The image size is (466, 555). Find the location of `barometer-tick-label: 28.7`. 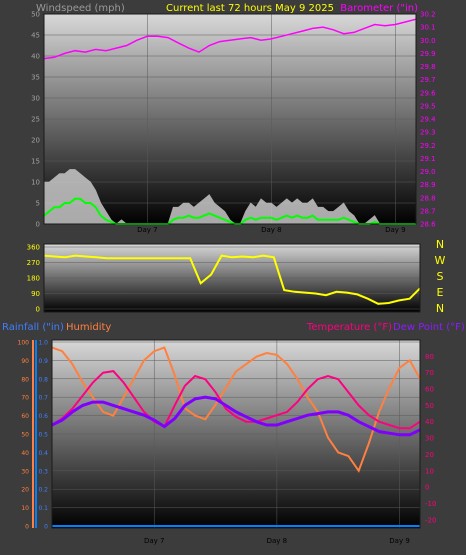

barometer-tick-label: 28.7 is located at coordinates (428, 211).